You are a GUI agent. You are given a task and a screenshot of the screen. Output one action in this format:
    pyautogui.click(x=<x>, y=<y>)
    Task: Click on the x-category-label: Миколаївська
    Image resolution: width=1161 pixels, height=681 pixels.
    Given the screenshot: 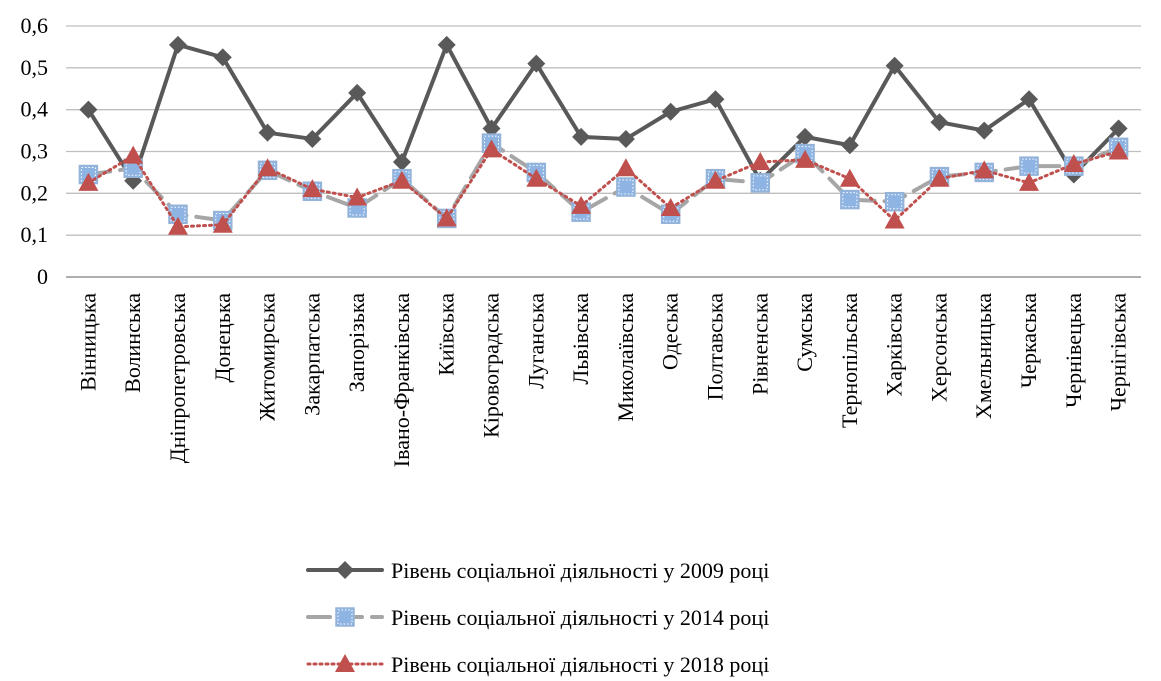 What is the action you would take?
    pyautogui.click(x=625, y=357)
    